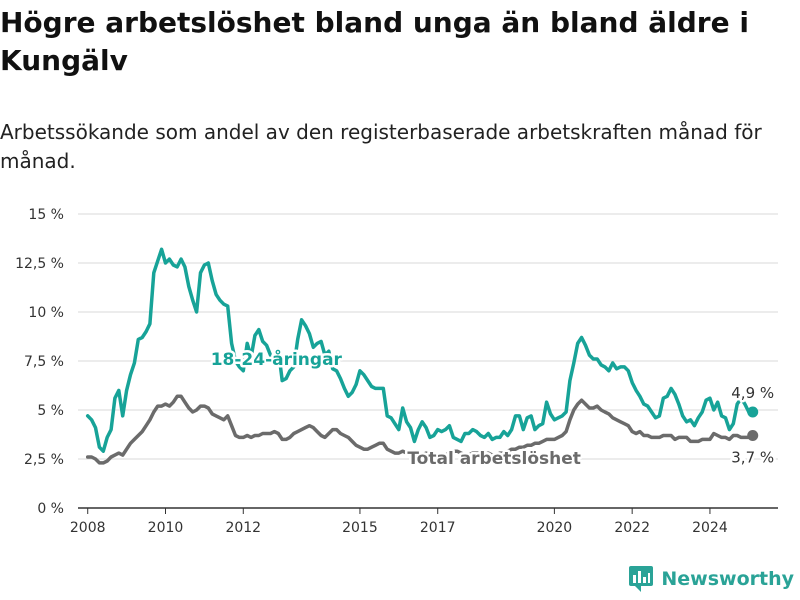 This screenshot has height=600, width=800. I want to click on series-label-18-24: 18-24-åringar, so click(277, 359).